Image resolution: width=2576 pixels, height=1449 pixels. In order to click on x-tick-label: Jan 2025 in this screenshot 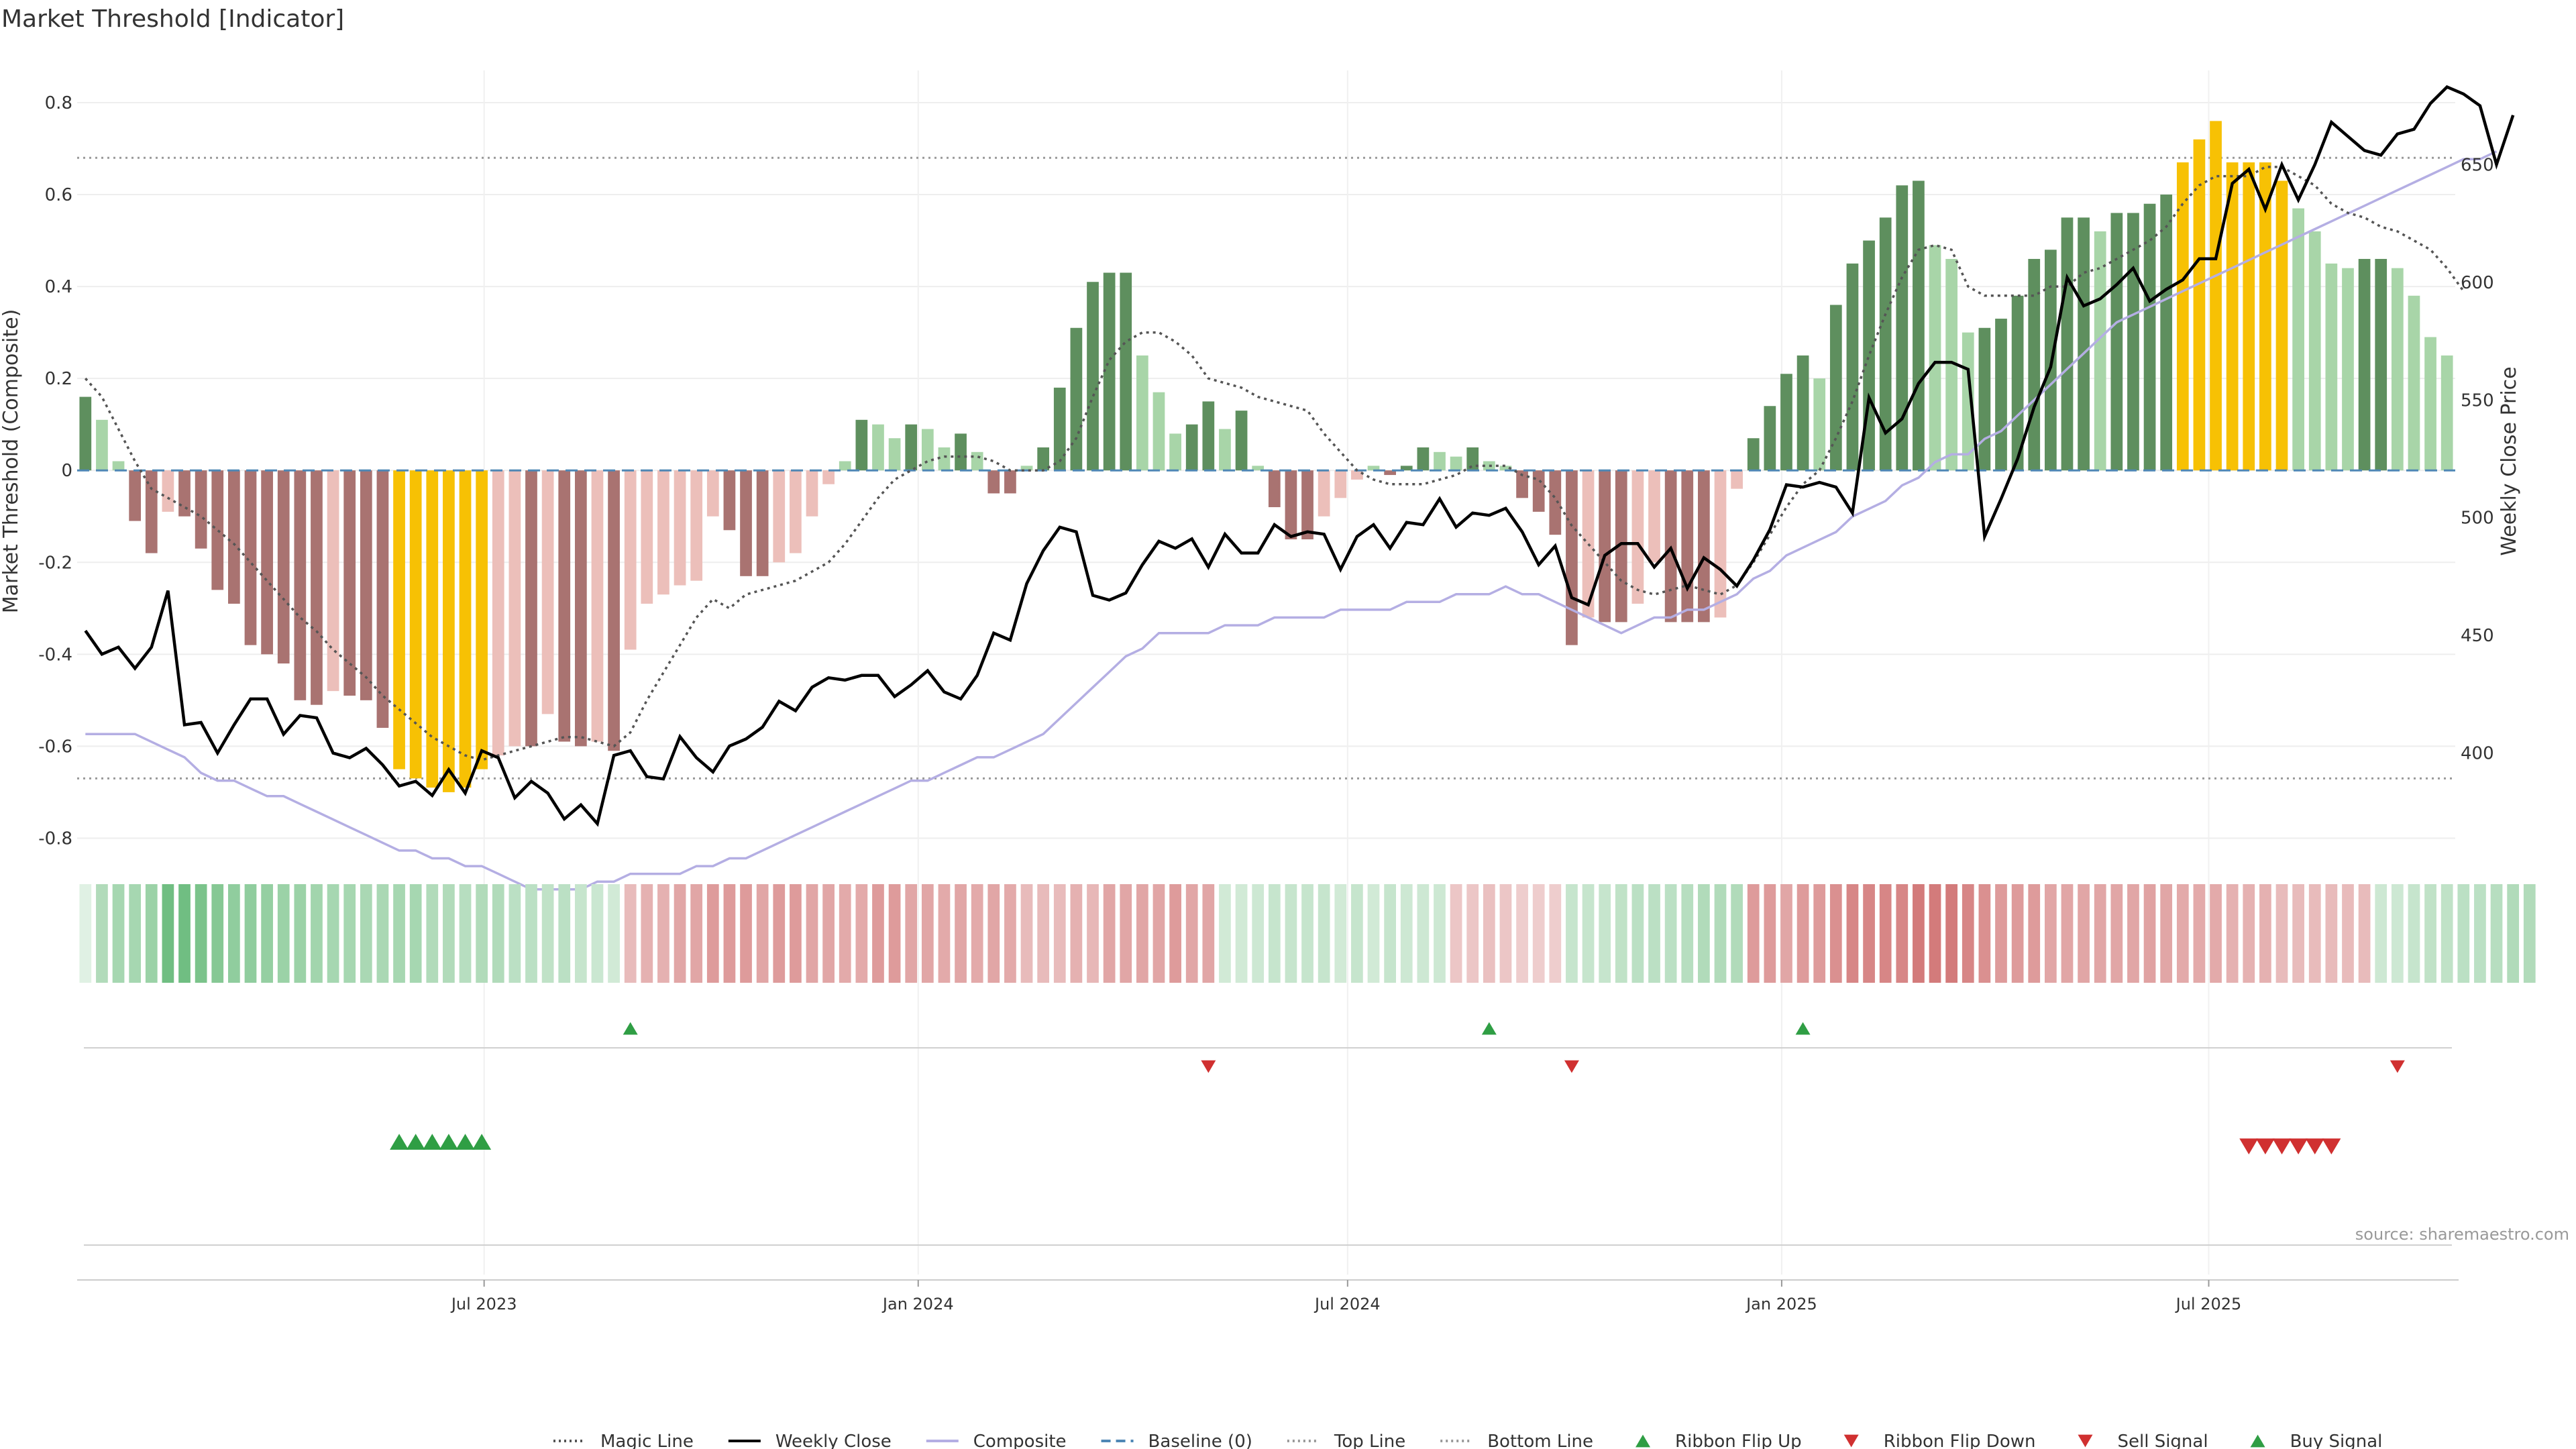, I will do `click(1781, 1304)`.